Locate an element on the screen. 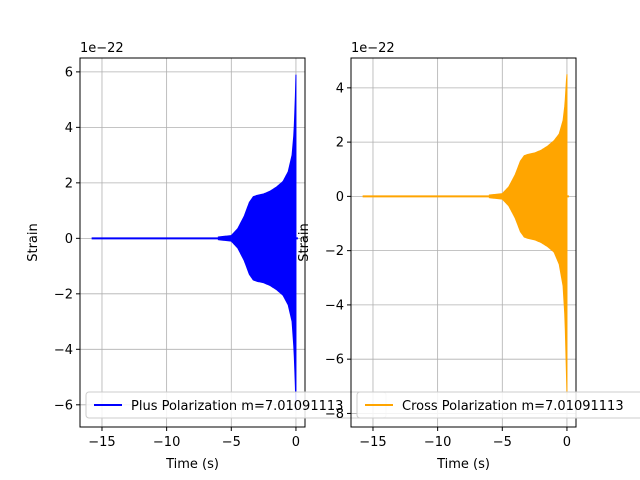 This screenshot has width=640, height=480. chart-1-ytick-label-2: −2 is located at coordinates (63, 294).